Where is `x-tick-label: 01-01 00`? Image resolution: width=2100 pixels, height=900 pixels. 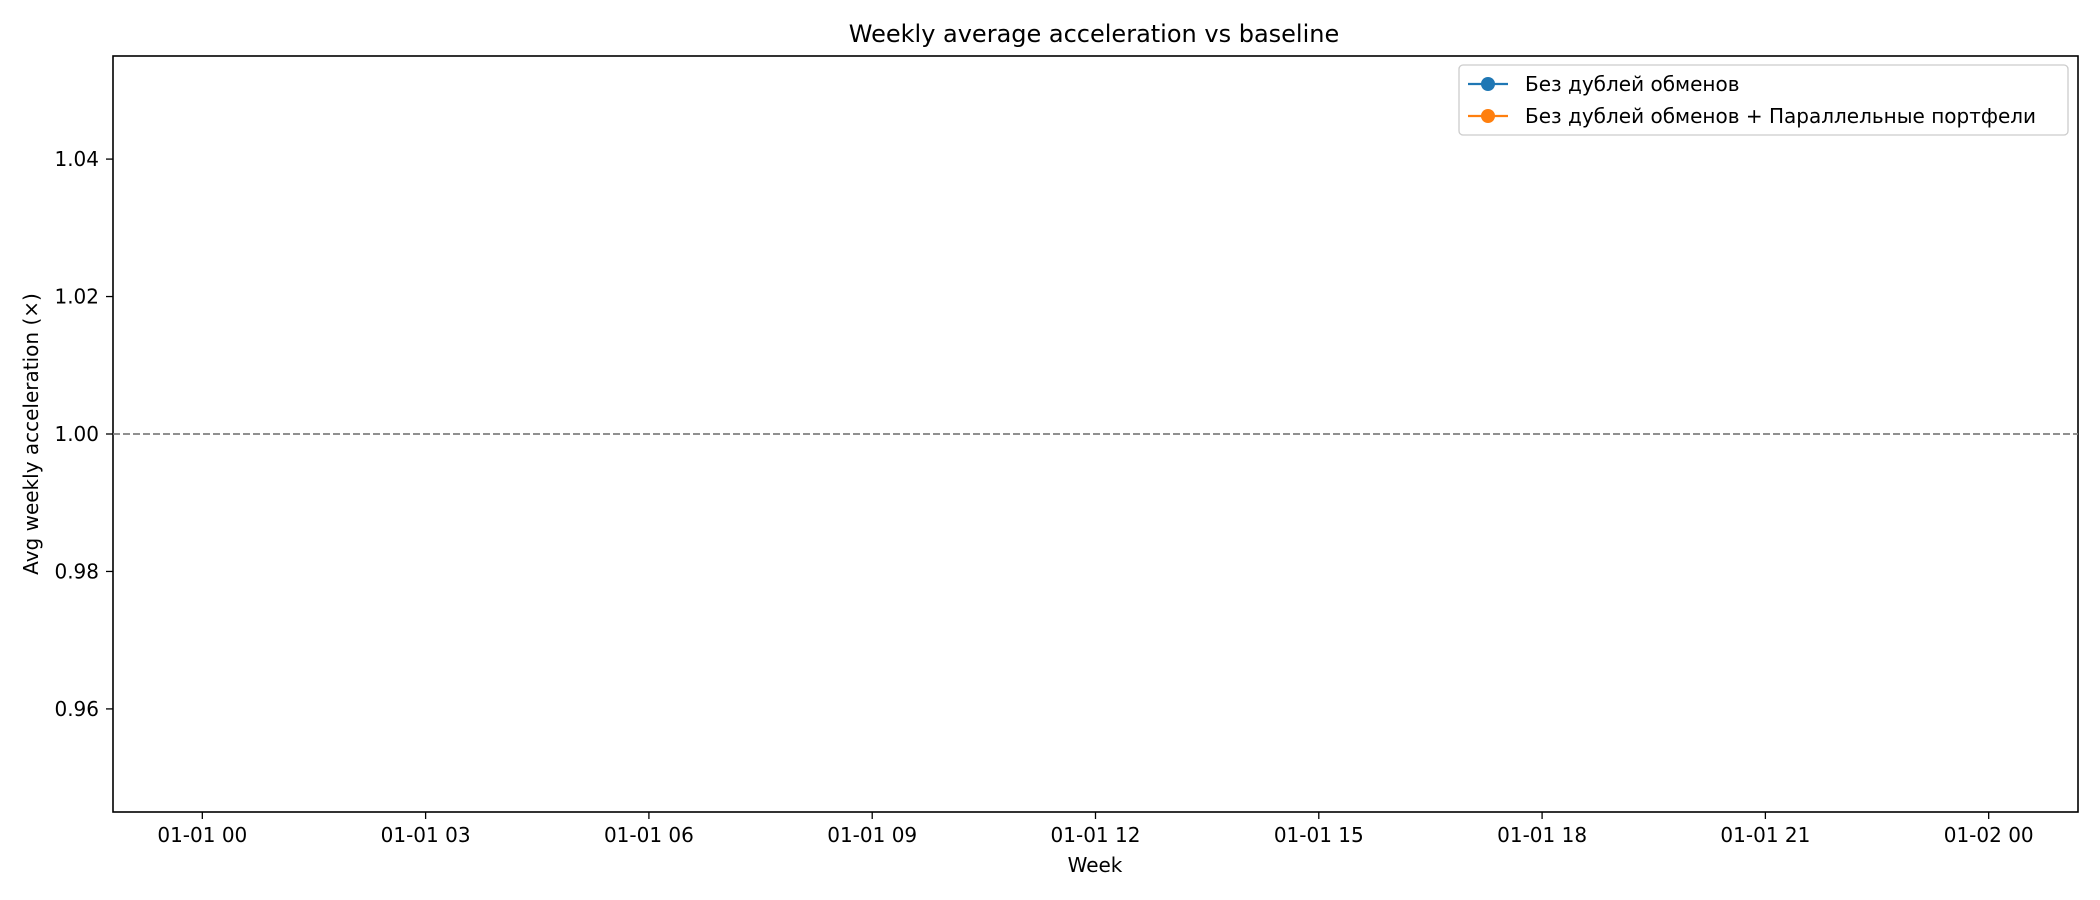
x-tick-label: 01-01 00 is located at coordinates (202, 835).